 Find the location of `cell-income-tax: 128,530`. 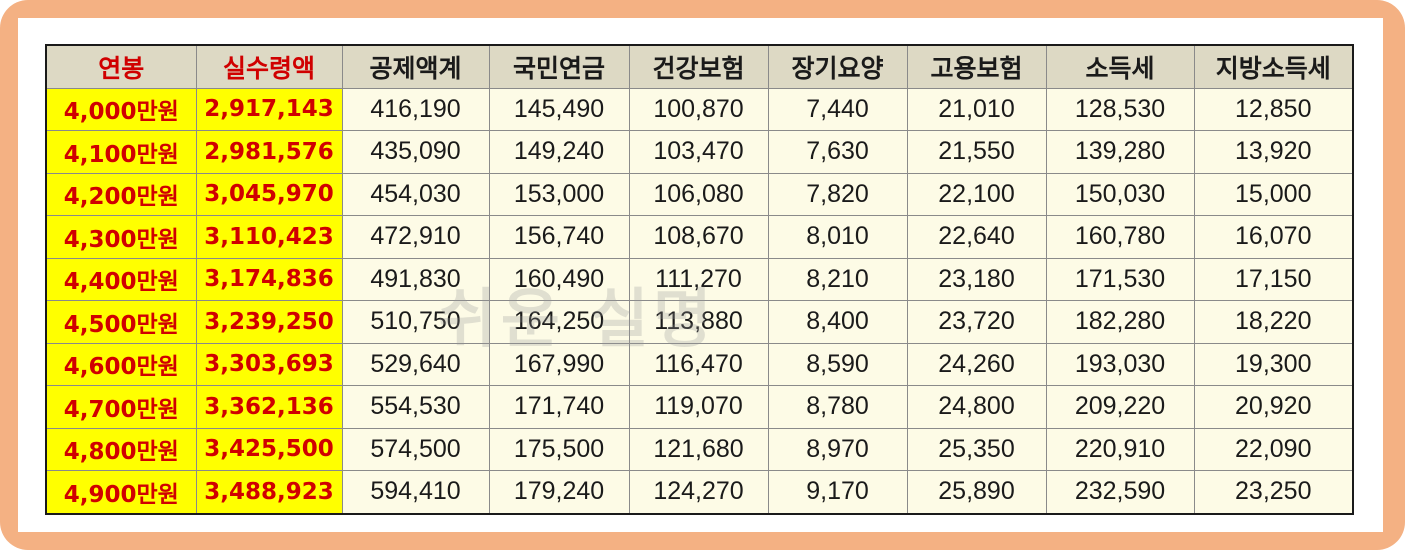

cell-income-tax: 128,530 is located at coordinates (1120, 109).